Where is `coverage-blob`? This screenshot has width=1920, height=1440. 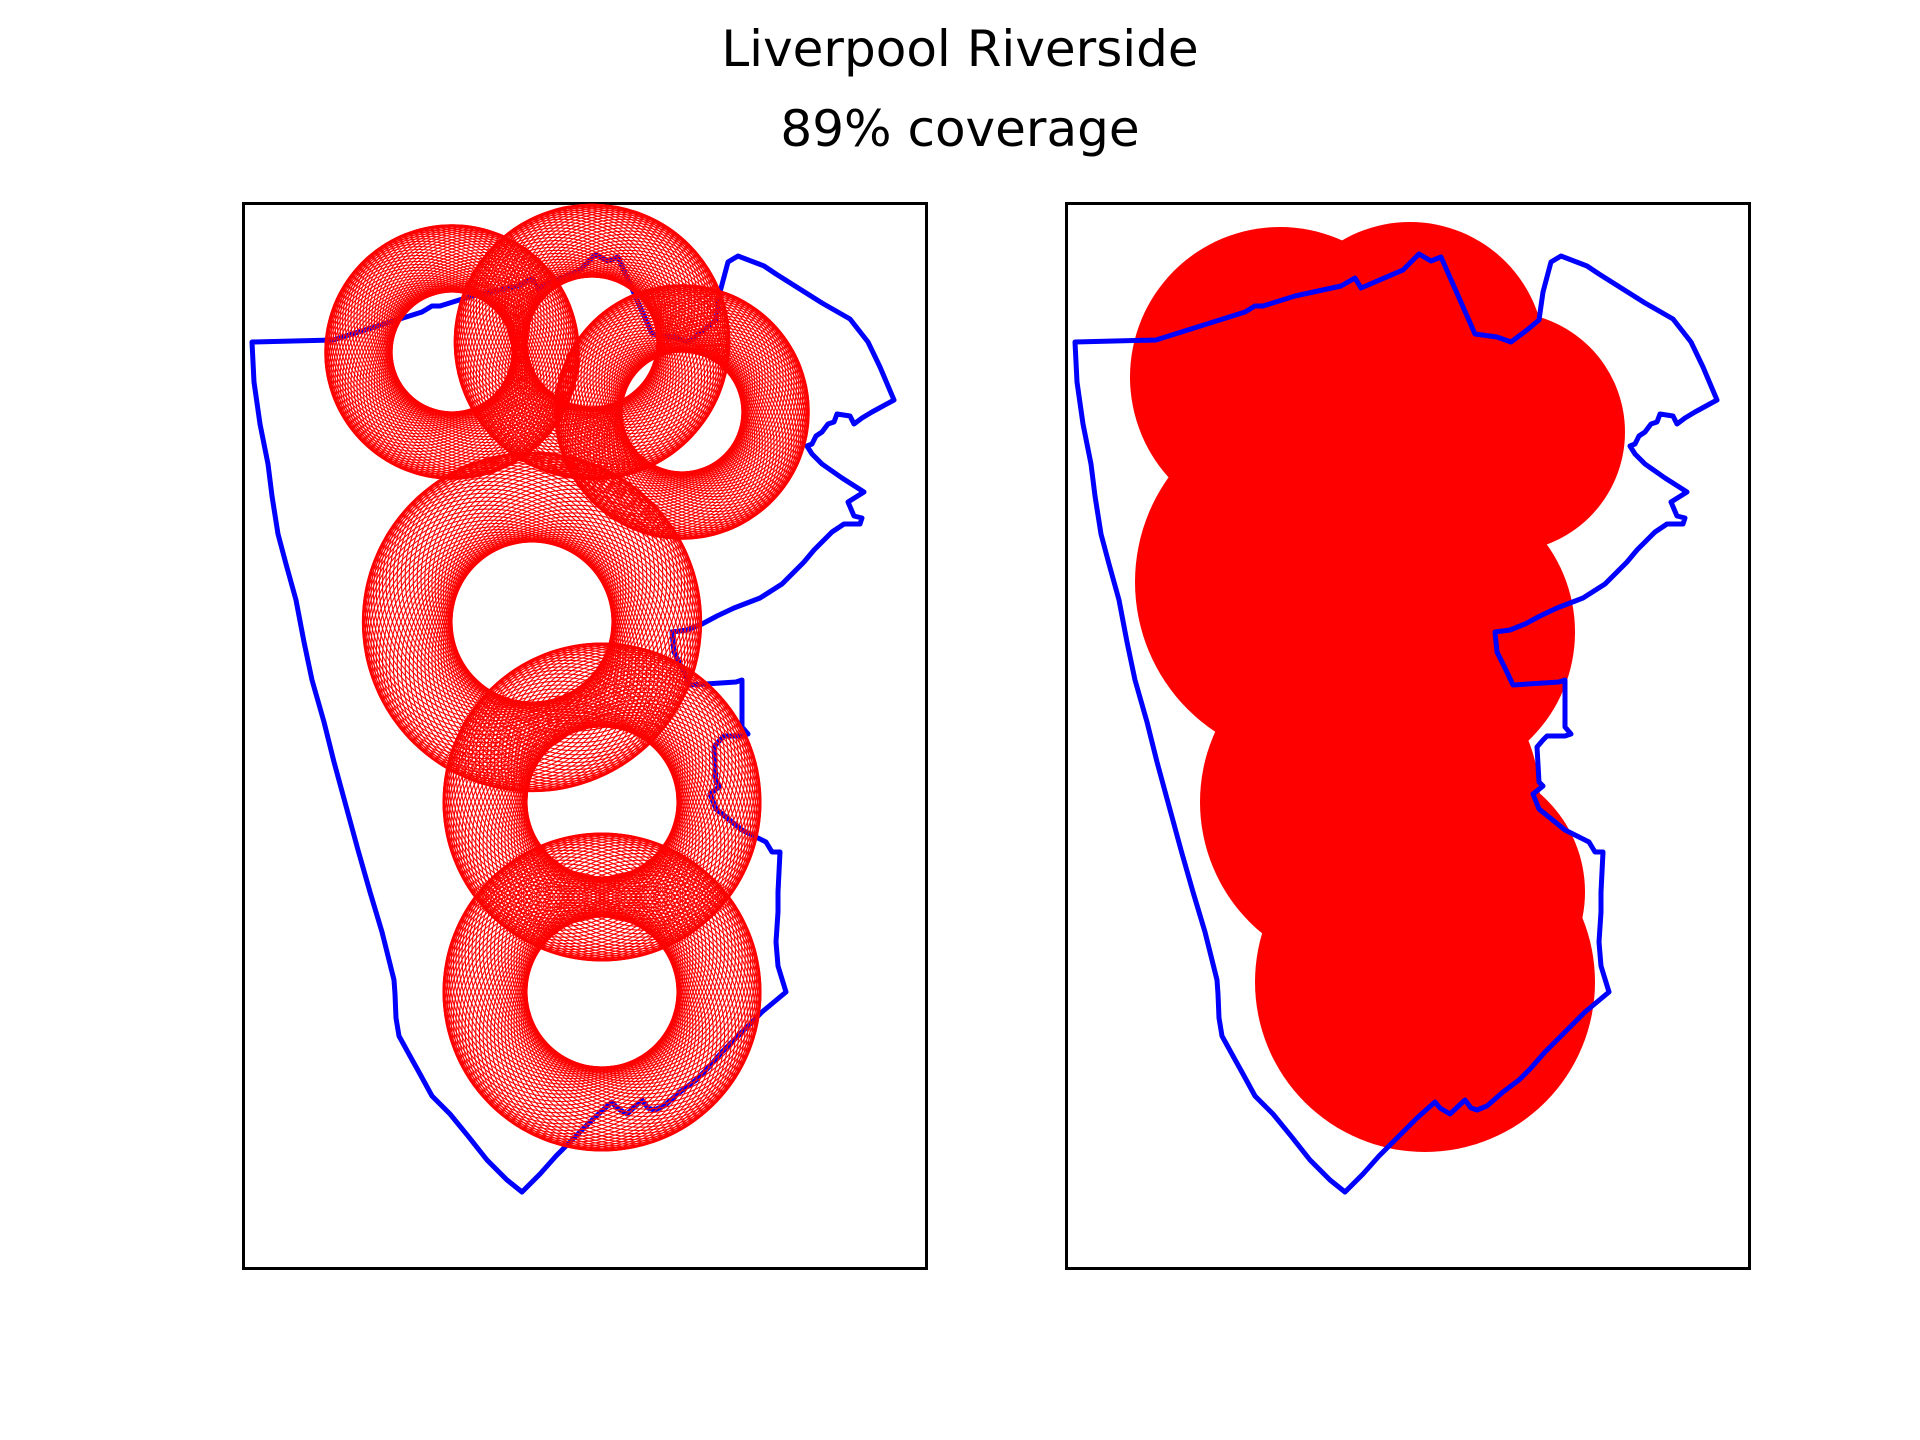
coverage-blob is located at coordinates (1455, 892).